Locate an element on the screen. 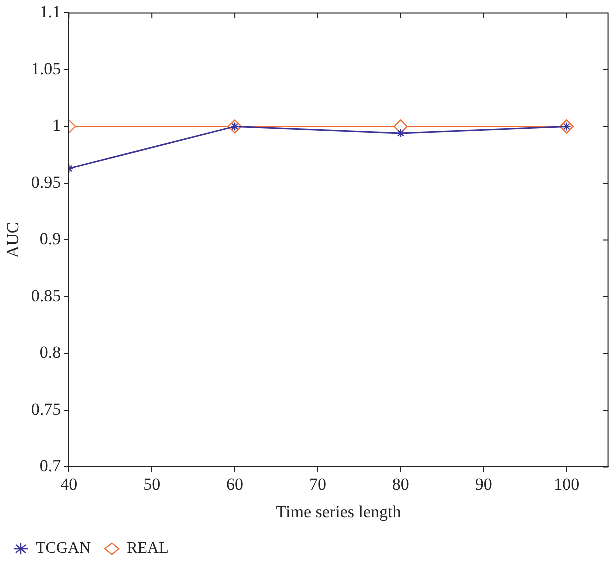  y-tick-label: 0.7 is located at coordinates (51, 466).